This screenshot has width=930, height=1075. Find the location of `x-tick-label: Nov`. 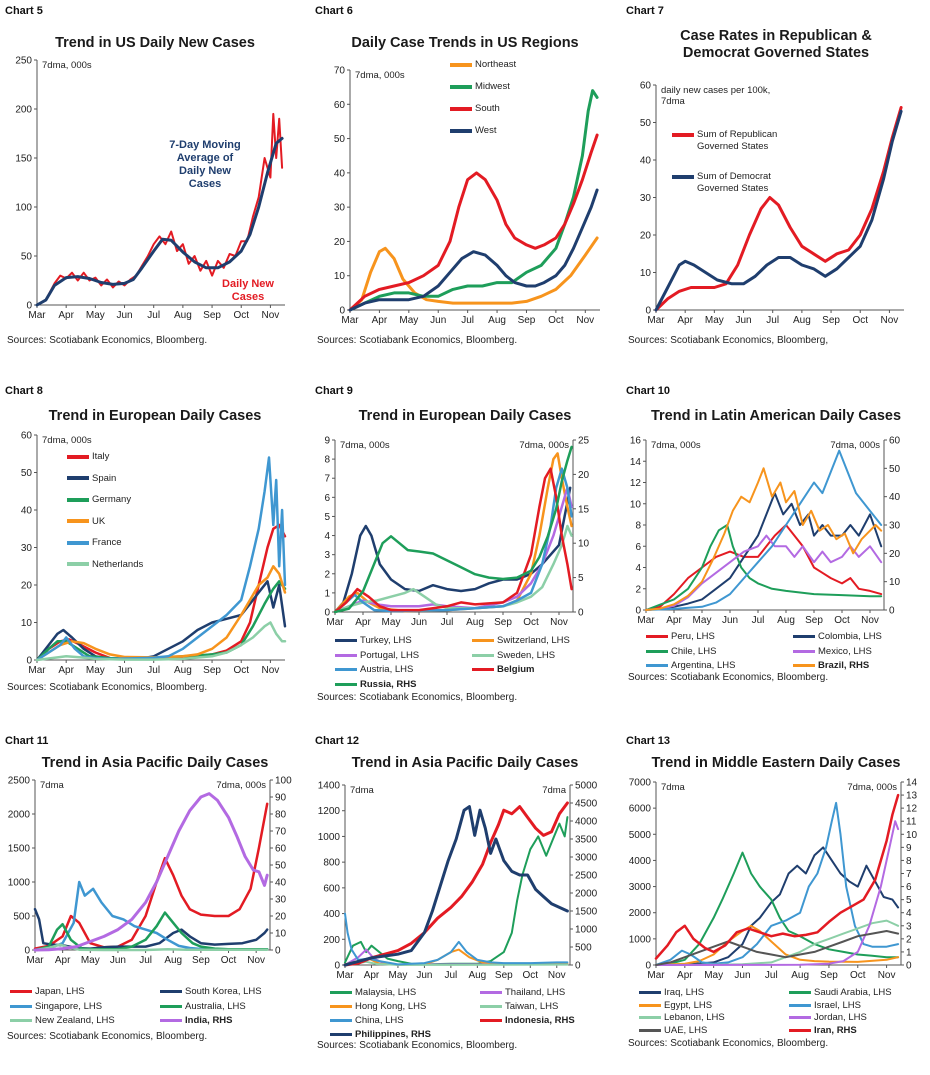

x-tick-label: Nov is located at coordinates (271, 670).